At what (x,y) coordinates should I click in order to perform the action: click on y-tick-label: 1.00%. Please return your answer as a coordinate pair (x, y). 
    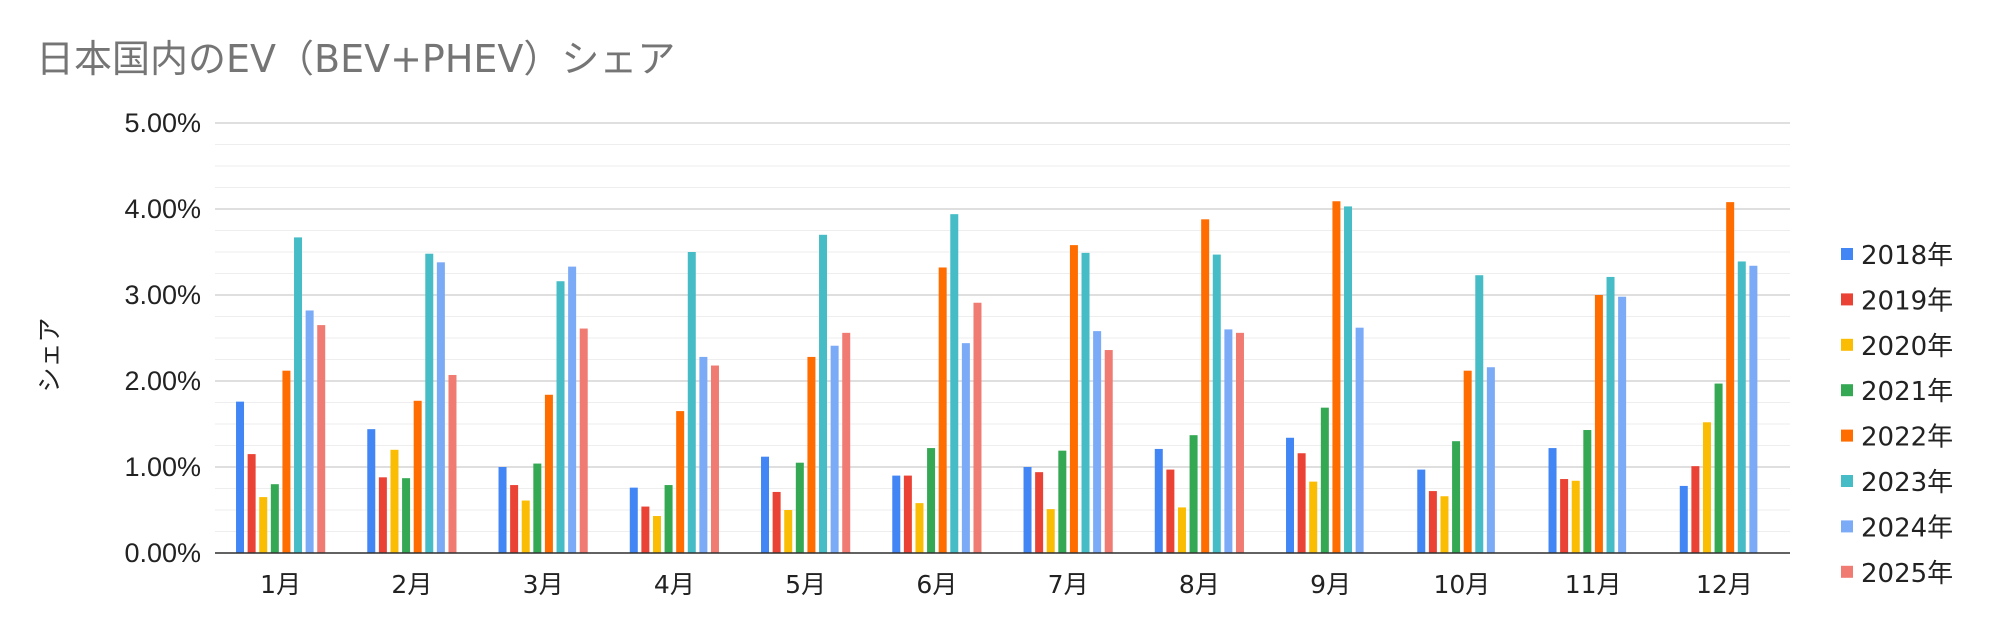
    Looking at the image, I should click on (162, 467).